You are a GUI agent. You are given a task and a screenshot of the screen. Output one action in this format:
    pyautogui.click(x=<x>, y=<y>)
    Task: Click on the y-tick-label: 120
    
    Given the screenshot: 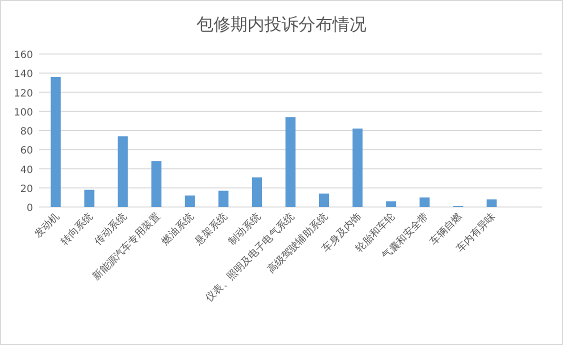 What is the action you would take?
    pyautogui.click(x=23, y=94)
    